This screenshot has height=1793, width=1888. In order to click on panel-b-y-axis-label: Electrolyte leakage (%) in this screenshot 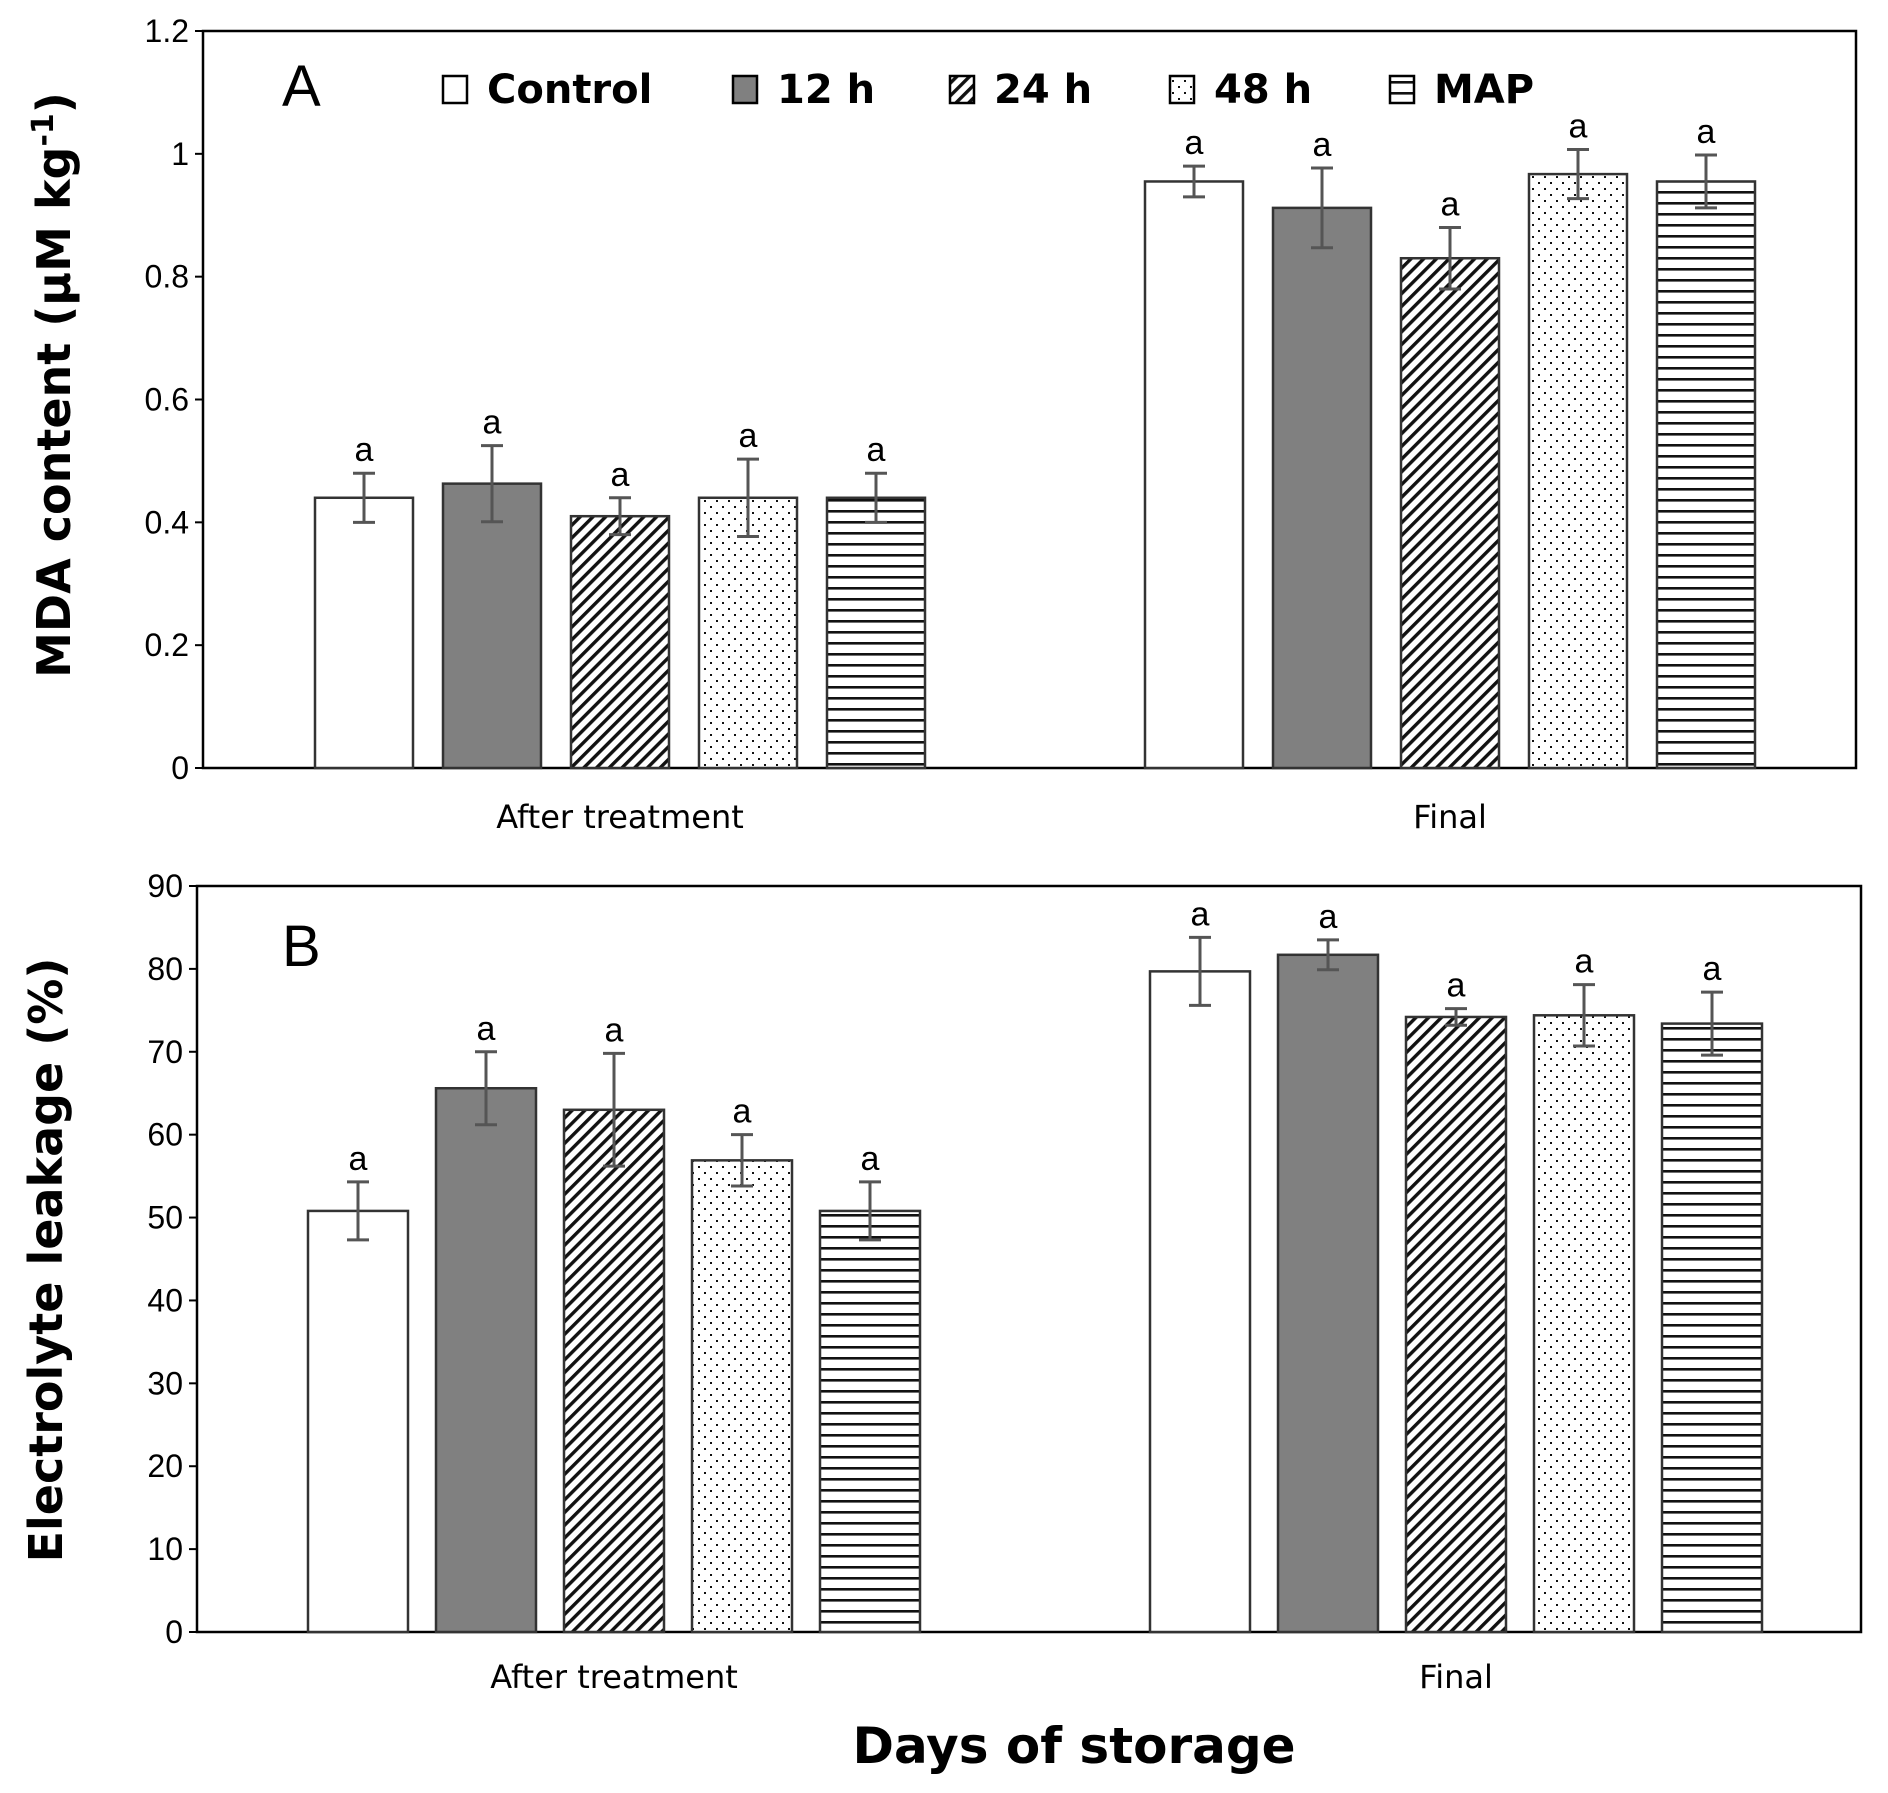, I will do `click(46, 1260)`.